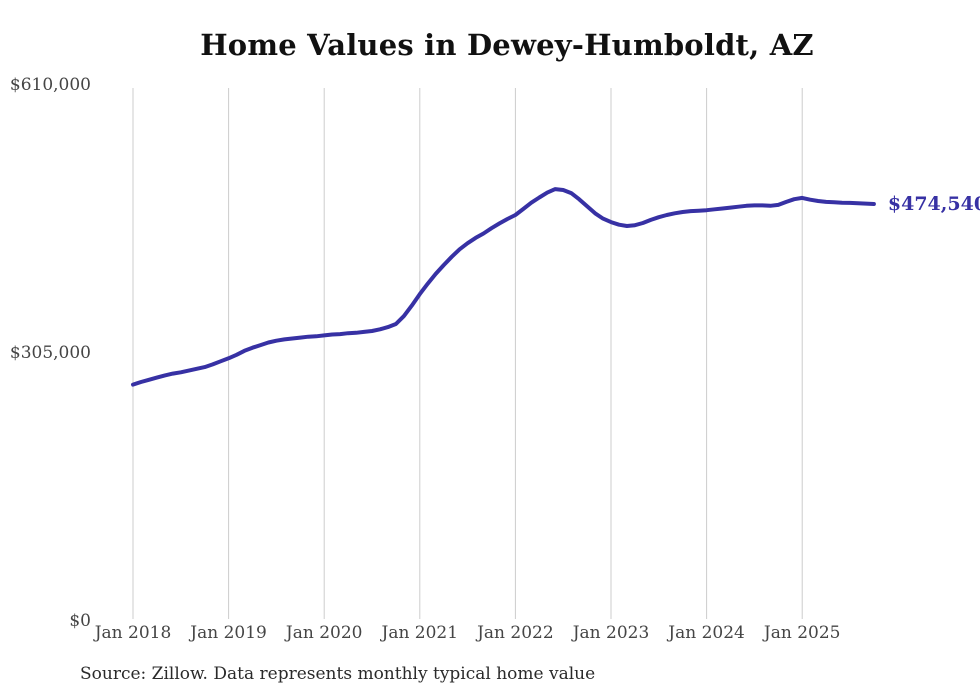 The height and width of the screenshot is (699, 980). What do you see at coordinates (133, 633) in the screenshot?
I see `x-axis-tick-jan-2018: Jan 2018` at bounding box center [133, 633].